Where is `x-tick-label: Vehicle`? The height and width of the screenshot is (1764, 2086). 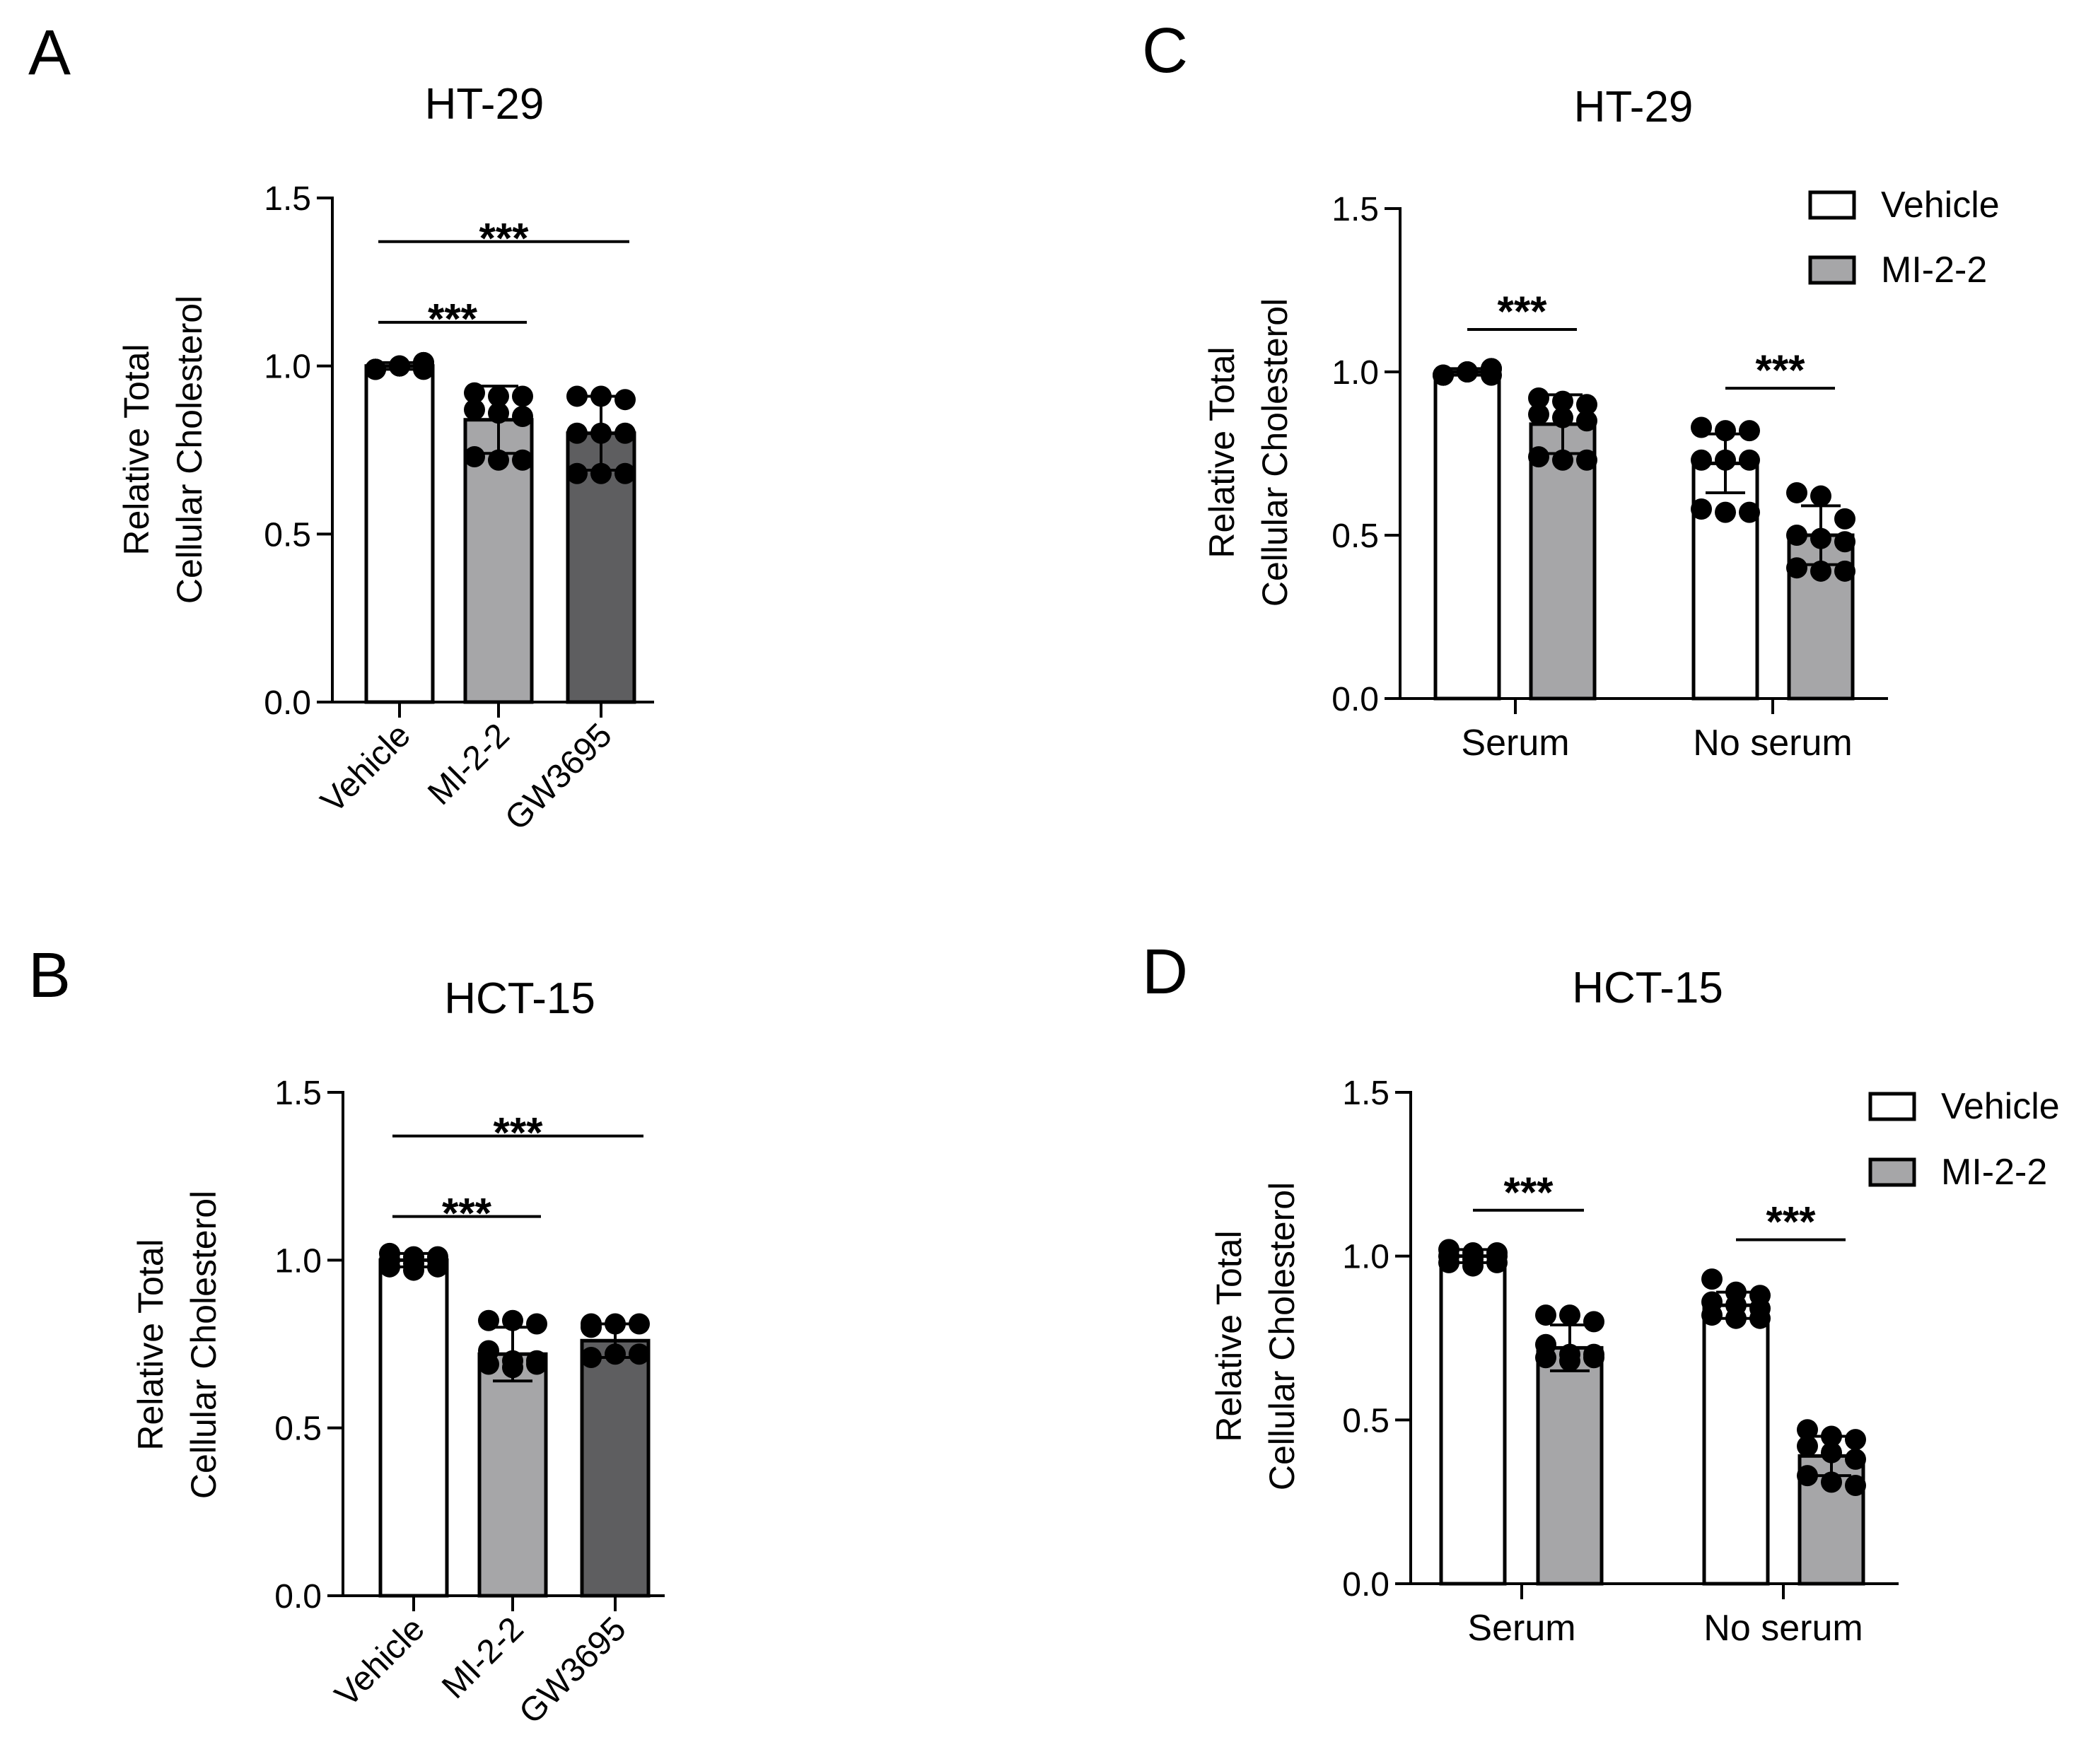
x-tick-label: Vehicle is located at coordinates (366, 768).